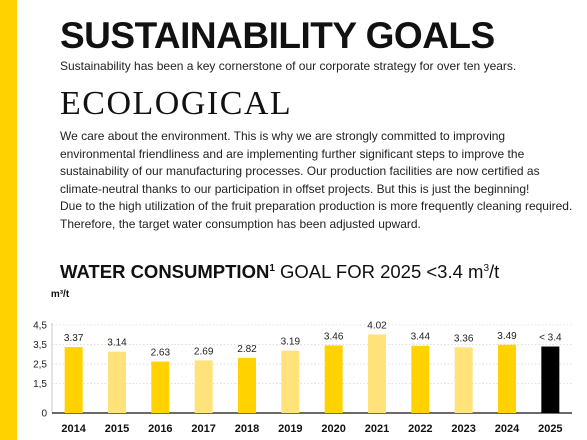 This screenshot has width=587, height=440. Describe the element at coordinates (420, 379) in the screenshot. I see `bar-2022` at that location.